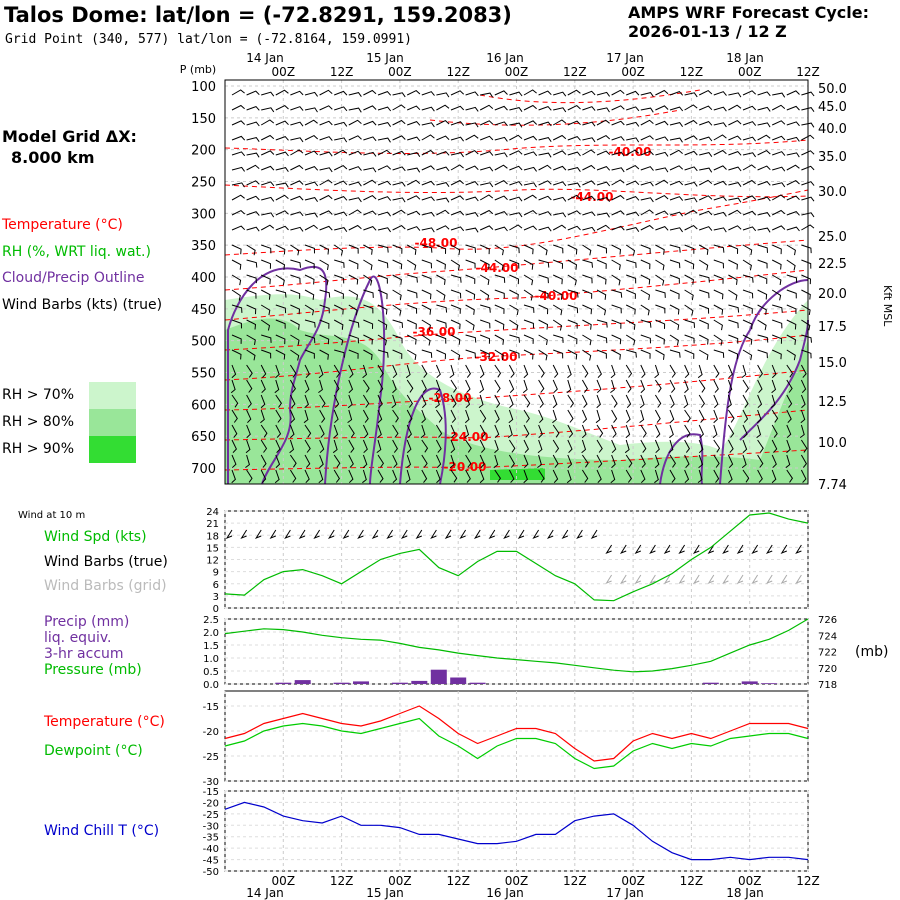 The height and width of the screenshot is (900, 900). Describe the element at coordinates (827, 669) in the screenshot. I see `pressure-tick-label: 720` at that location.